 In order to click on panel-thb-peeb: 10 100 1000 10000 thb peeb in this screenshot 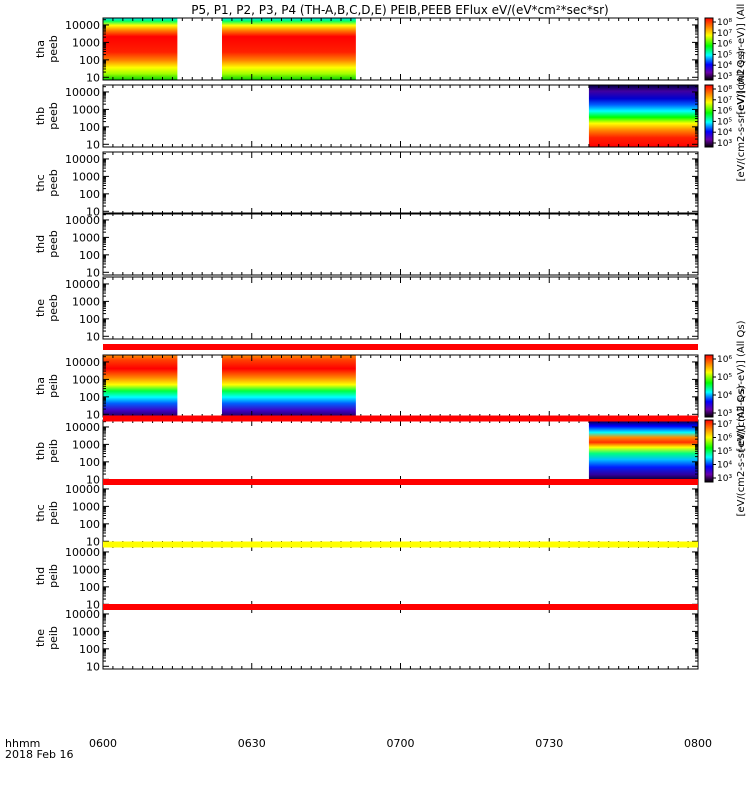, I will do `click(366, 117)`.